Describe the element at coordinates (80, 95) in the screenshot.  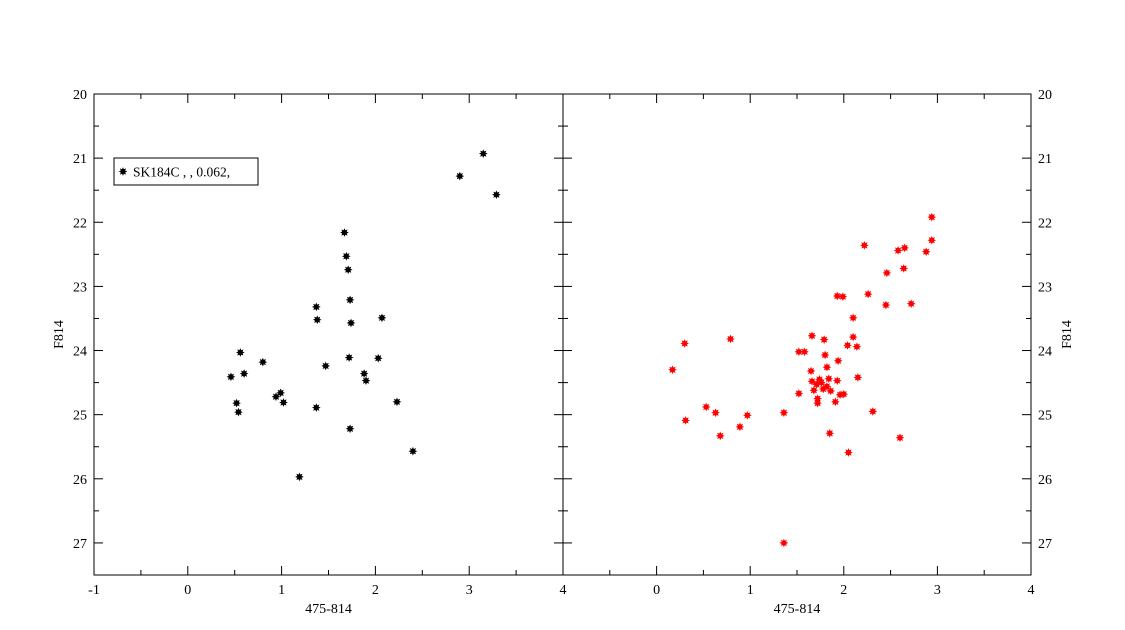
I see `y-tick-label: 20` at that location.